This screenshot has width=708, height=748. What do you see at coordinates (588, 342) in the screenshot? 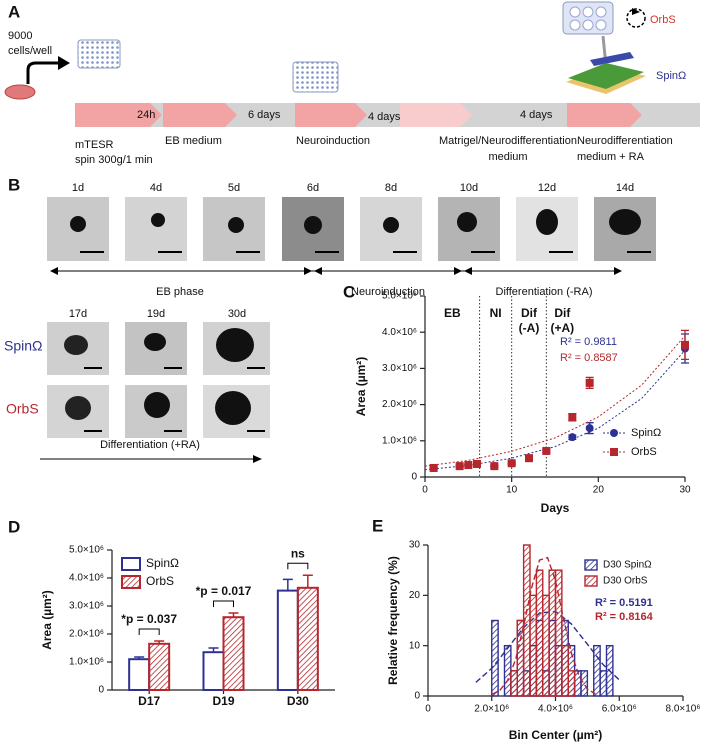
I see `r2-label: R² = 0.9811` at bounding box center [588, 342].